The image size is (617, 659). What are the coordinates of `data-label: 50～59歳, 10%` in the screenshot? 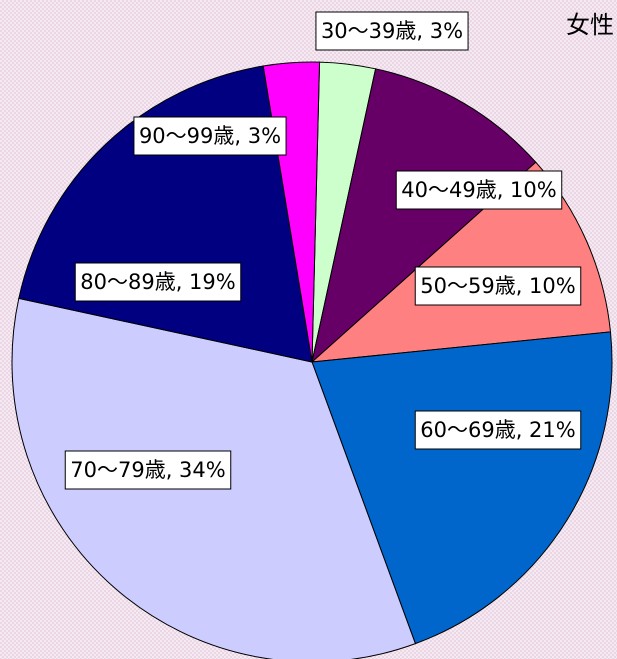 It's located at (497, 286).